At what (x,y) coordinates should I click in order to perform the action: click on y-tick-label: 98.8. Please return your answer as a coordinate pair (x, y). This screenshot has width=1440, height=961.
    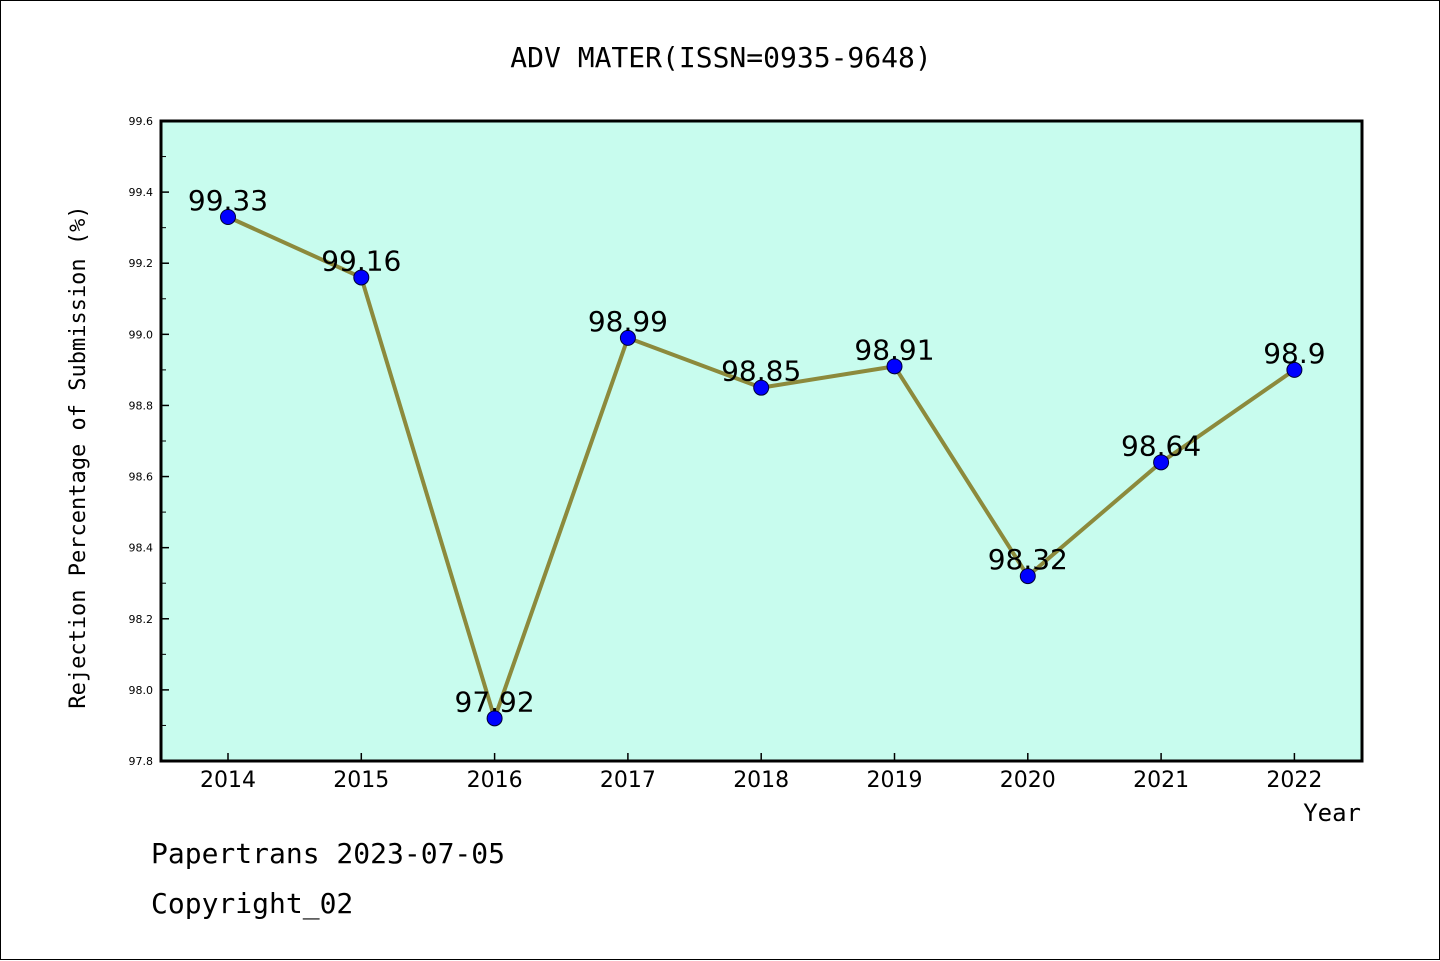
    Looking at the image, I should click on (141, 405).